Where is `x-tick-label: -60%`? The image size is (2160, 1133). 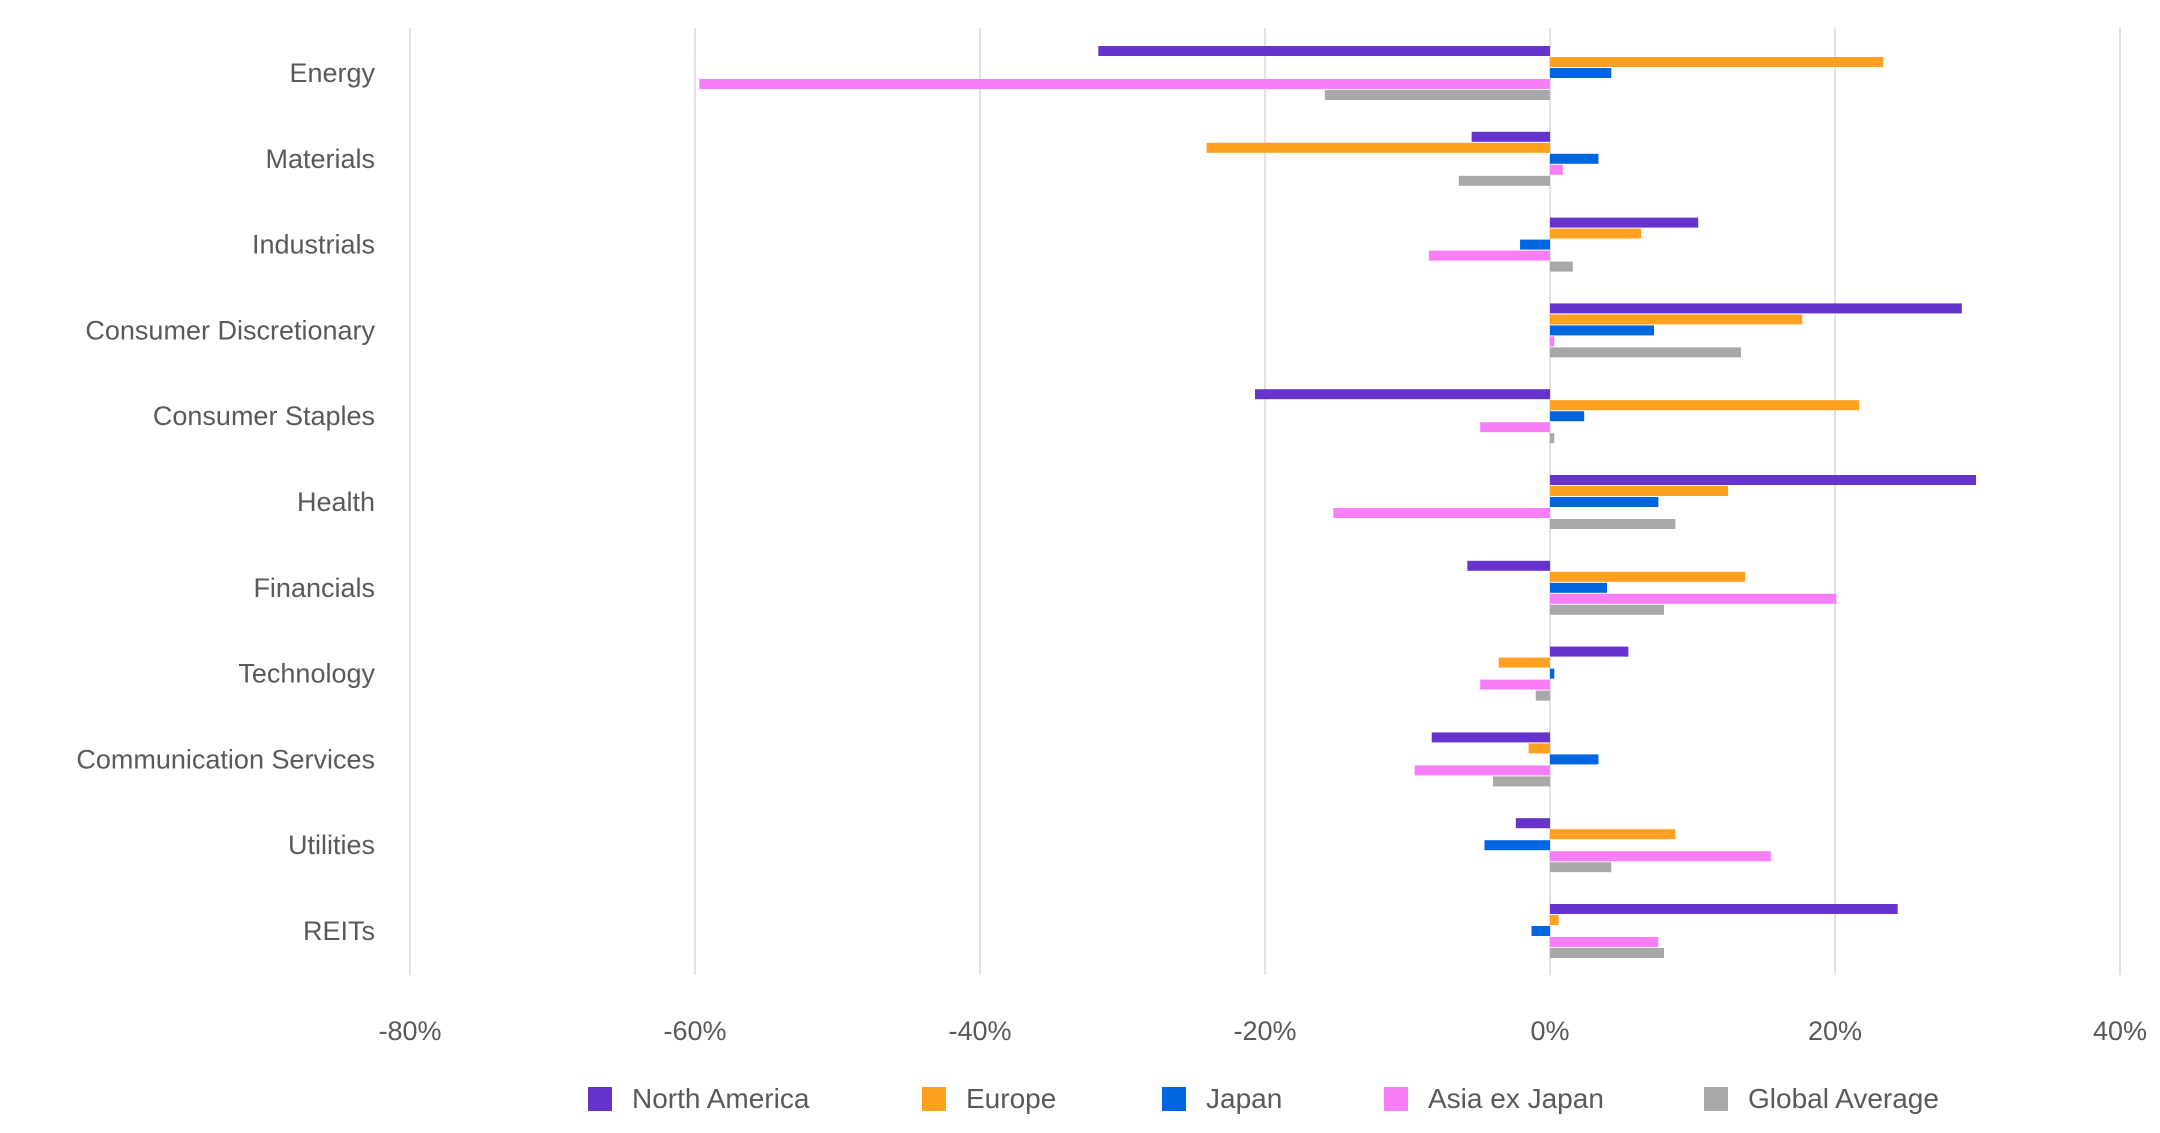 x-tick-label: -60% is located at coordinates (694, 1031).